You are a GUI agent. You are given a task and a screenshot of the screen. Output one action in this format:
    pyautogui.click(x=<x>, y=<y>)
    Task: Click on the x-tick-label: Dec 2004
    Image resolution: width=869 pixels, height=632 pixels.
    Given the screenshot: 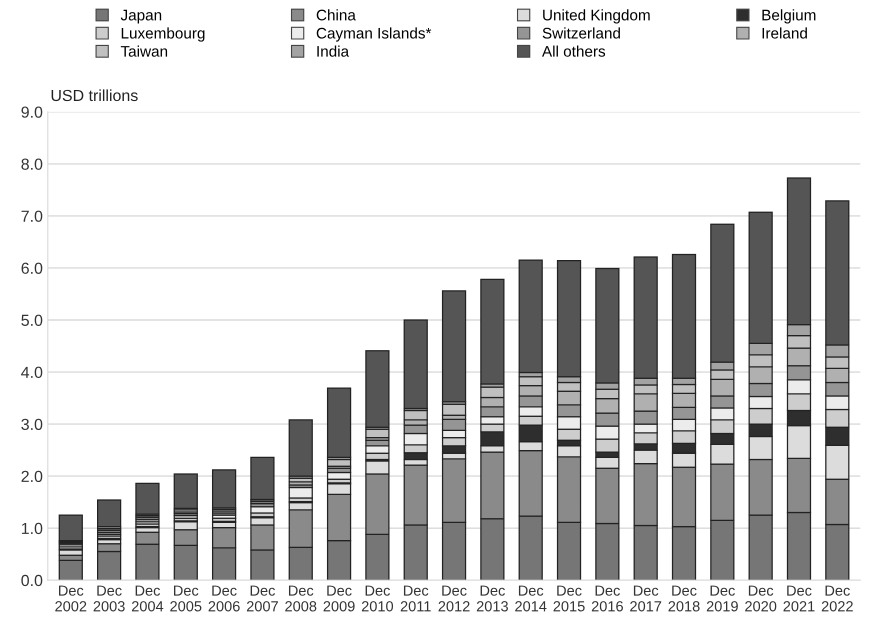 What is the action you would take?
    pyautogui.click(x=148, y=599)
    